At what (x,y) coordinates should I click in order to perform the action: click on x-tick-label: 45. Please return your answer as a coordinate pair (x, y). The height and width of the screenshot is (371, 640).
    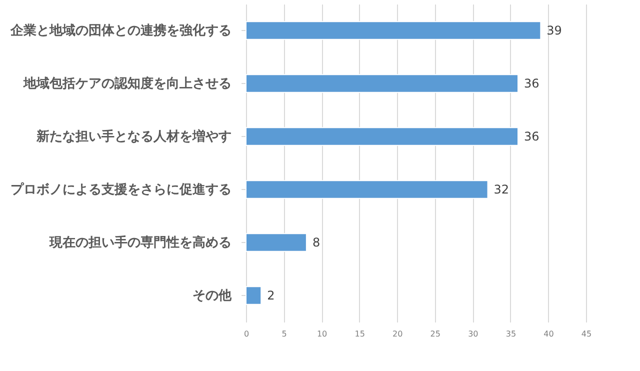
    Looking at the image, I should click on (586, 334).